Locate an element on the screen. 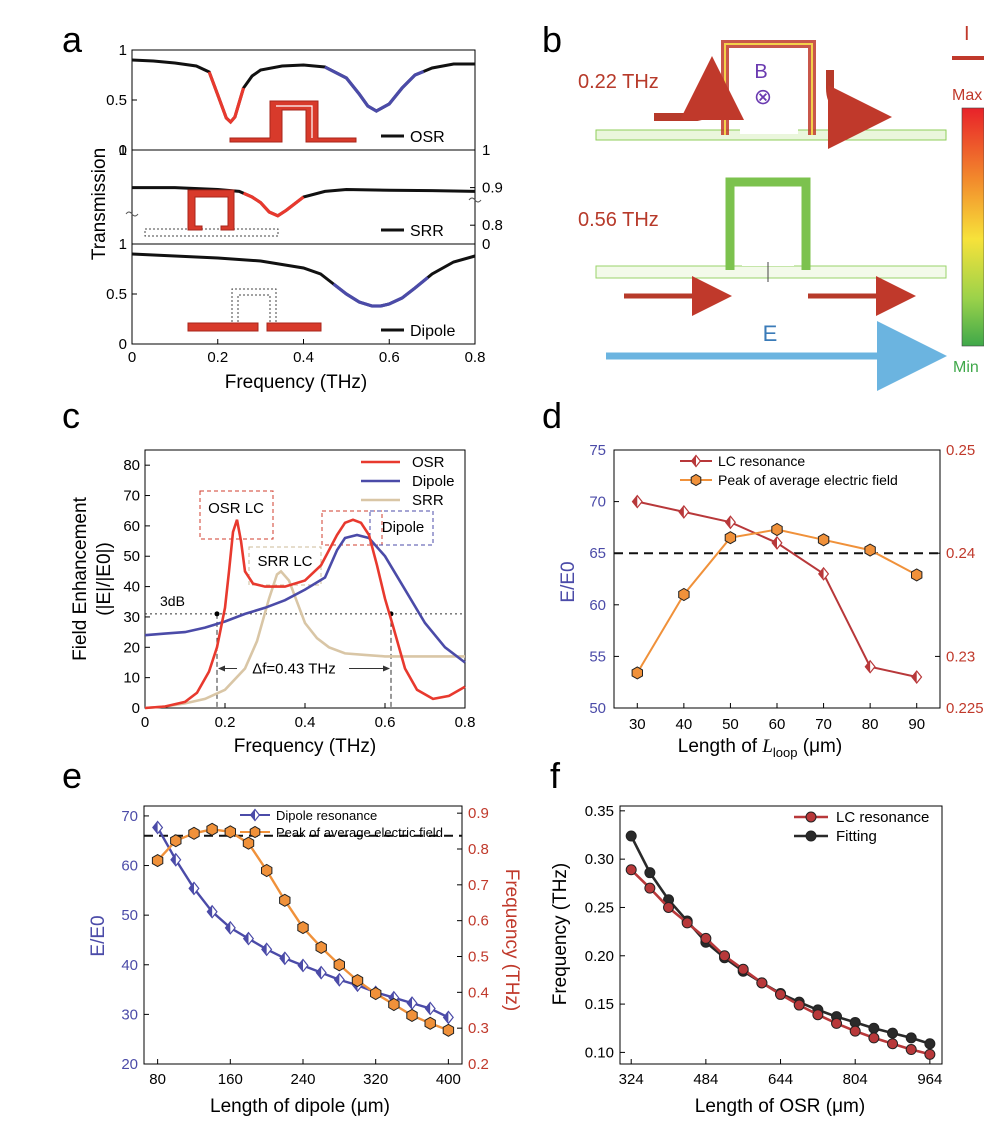  d-legend-label: LC resonance is located at coordinates (761, 461).